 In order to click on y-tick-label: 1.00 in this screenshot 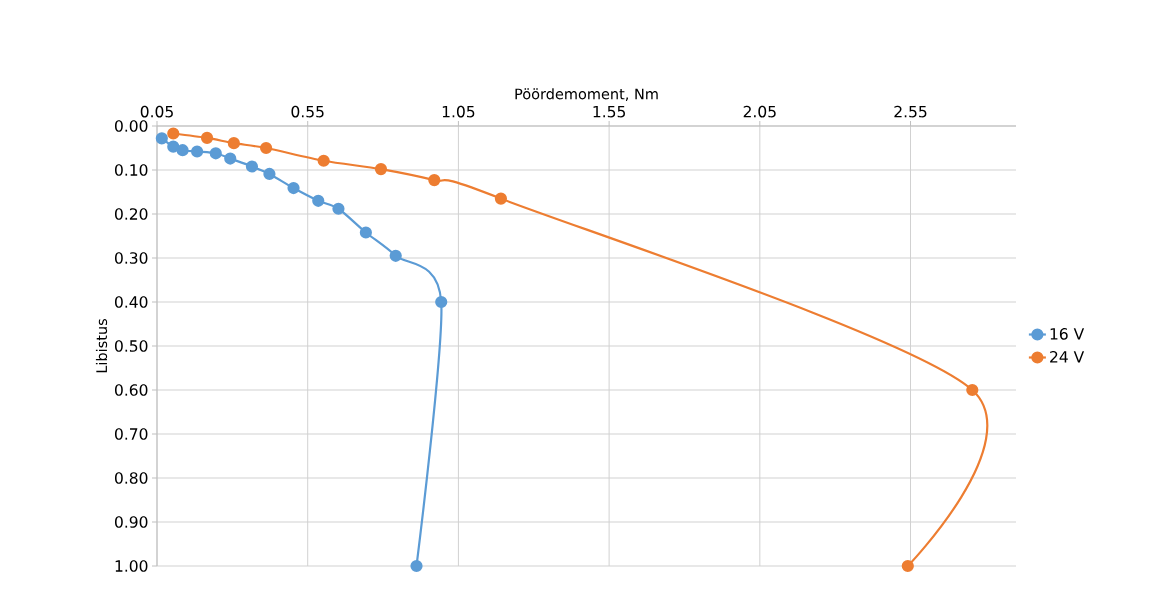, I will do `click(131, 566)`.